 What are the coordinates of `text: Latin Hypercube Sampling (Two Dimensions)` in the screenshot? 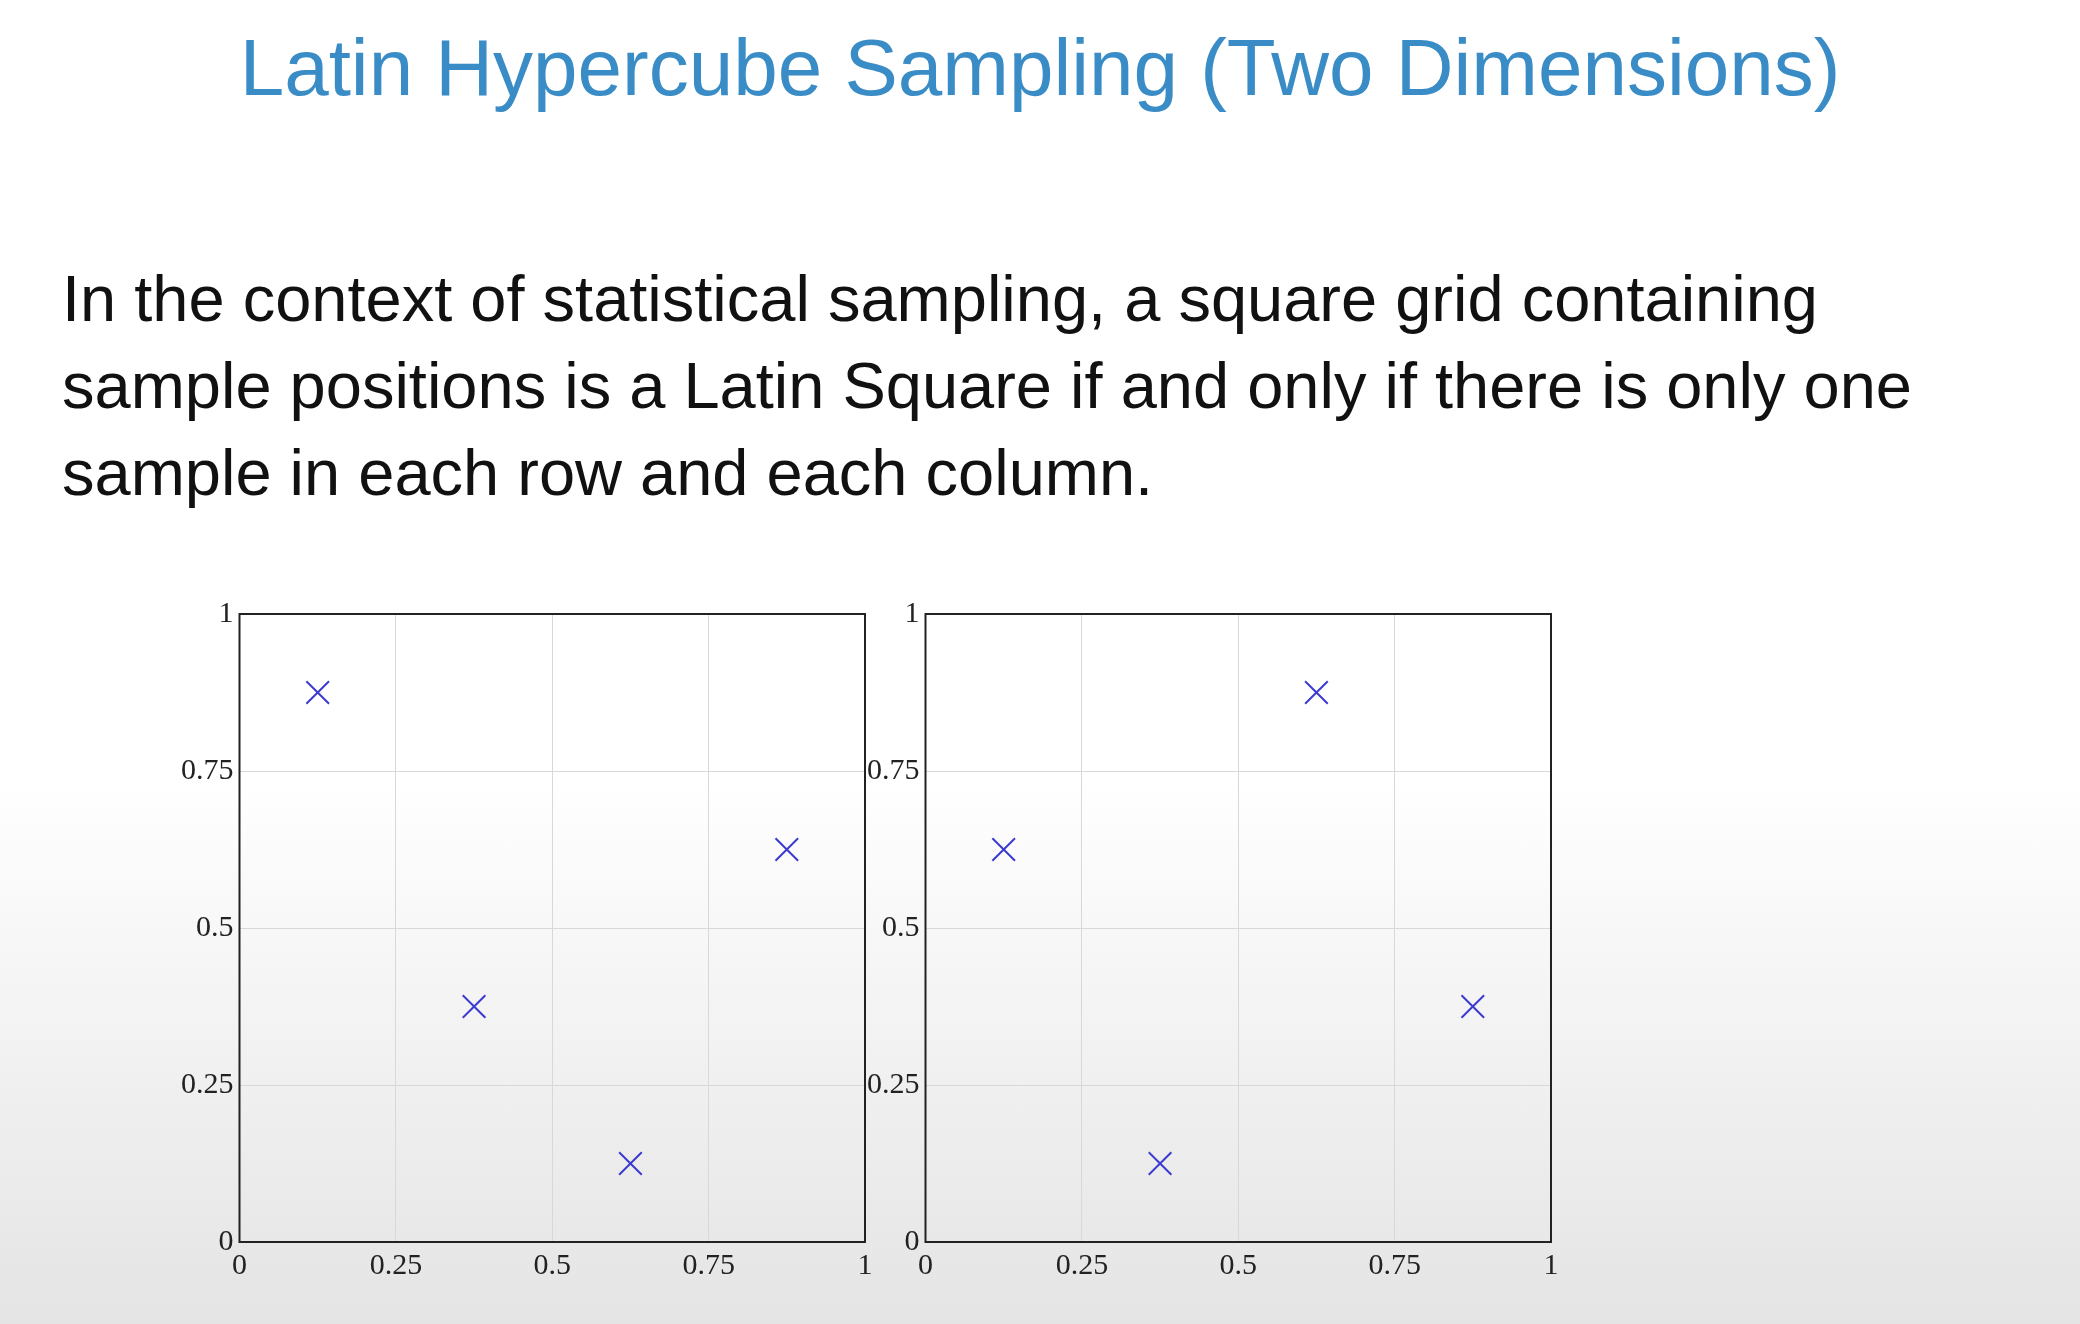 It's located at (1040, 68).